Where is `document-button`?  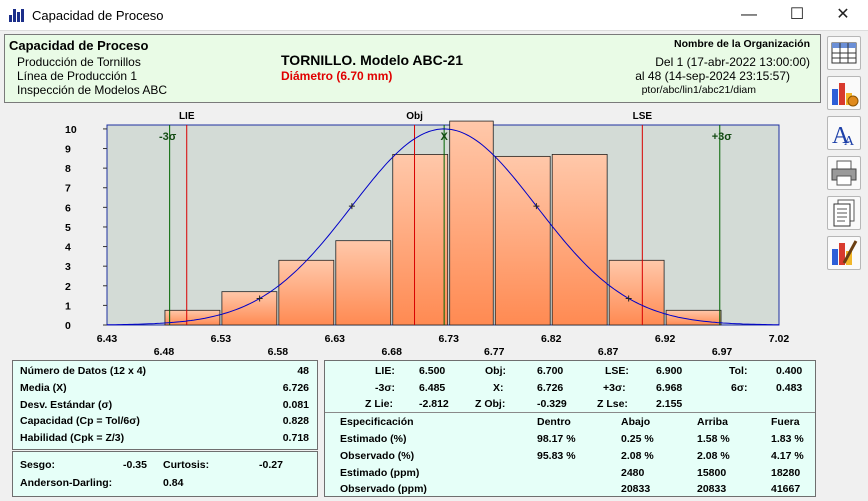 document-button is located at coordinates (844, 213).